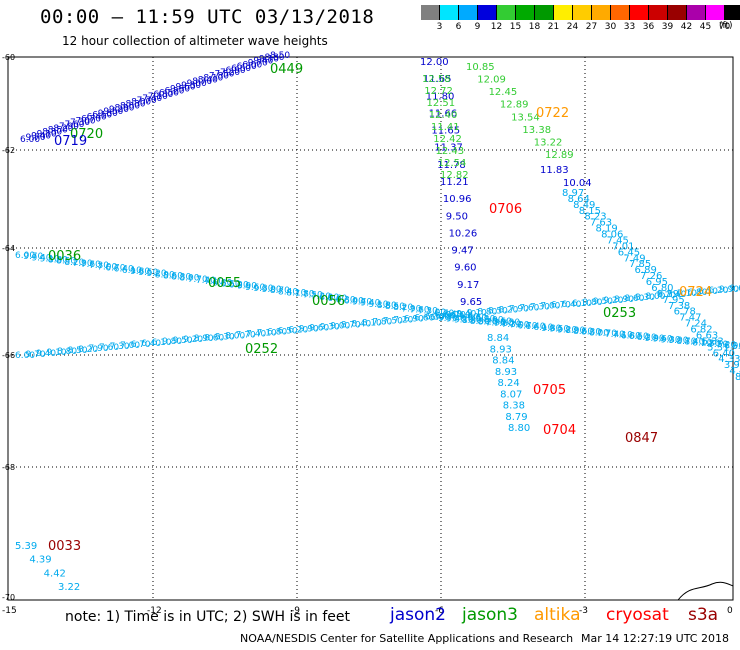 Image resolution: width=740 pixels, height=650 pixels. Describe the element at coordinates (83, 264) in the screenshot. I see `swath-label-cyan: 7.90` at that location.